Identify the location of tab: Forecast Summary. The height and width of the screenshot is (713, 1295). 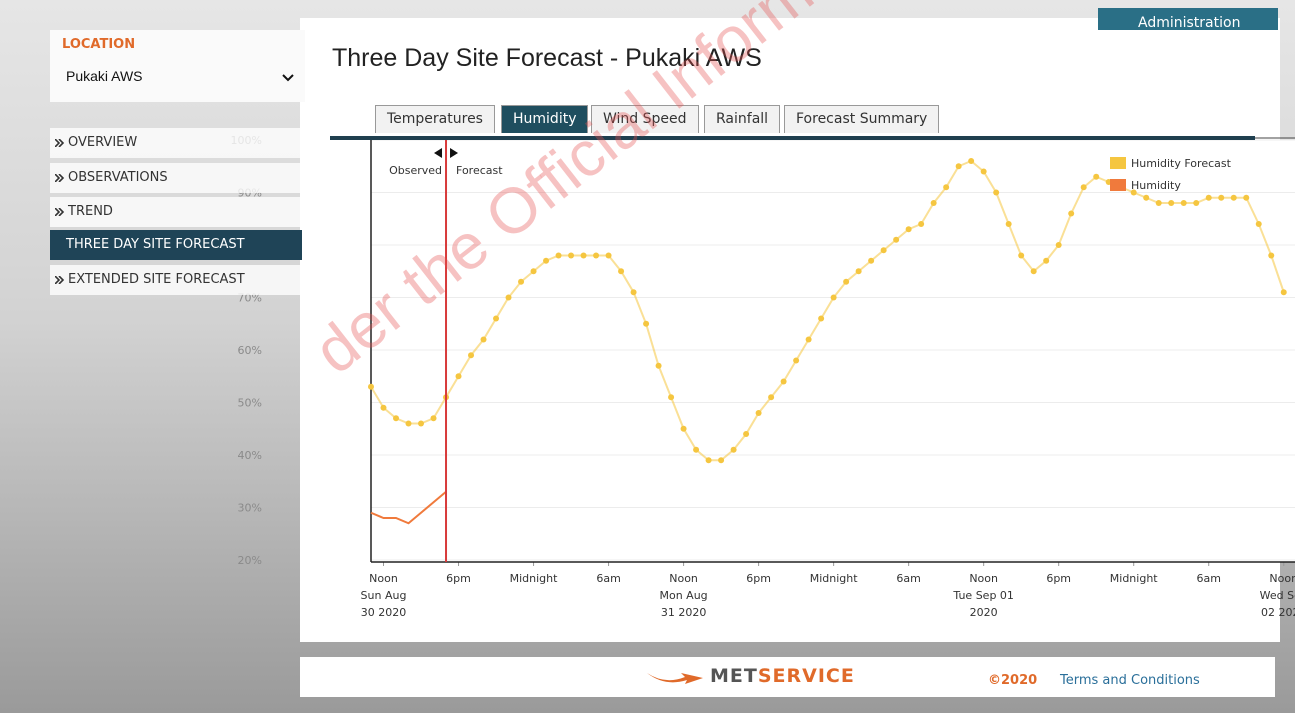
(862, 119).